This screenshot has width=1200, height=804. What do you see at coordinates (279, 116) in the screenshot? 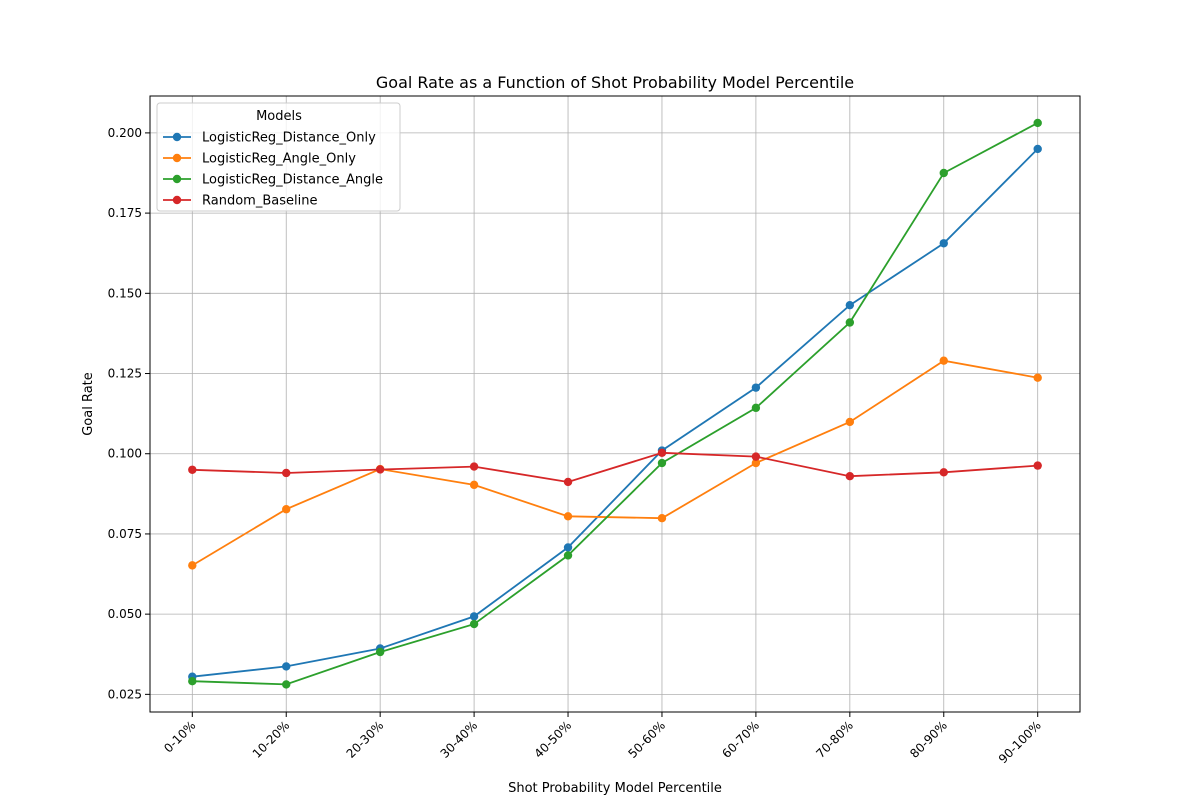
I see `legend-title: Models` at bounding box center [279, 116].